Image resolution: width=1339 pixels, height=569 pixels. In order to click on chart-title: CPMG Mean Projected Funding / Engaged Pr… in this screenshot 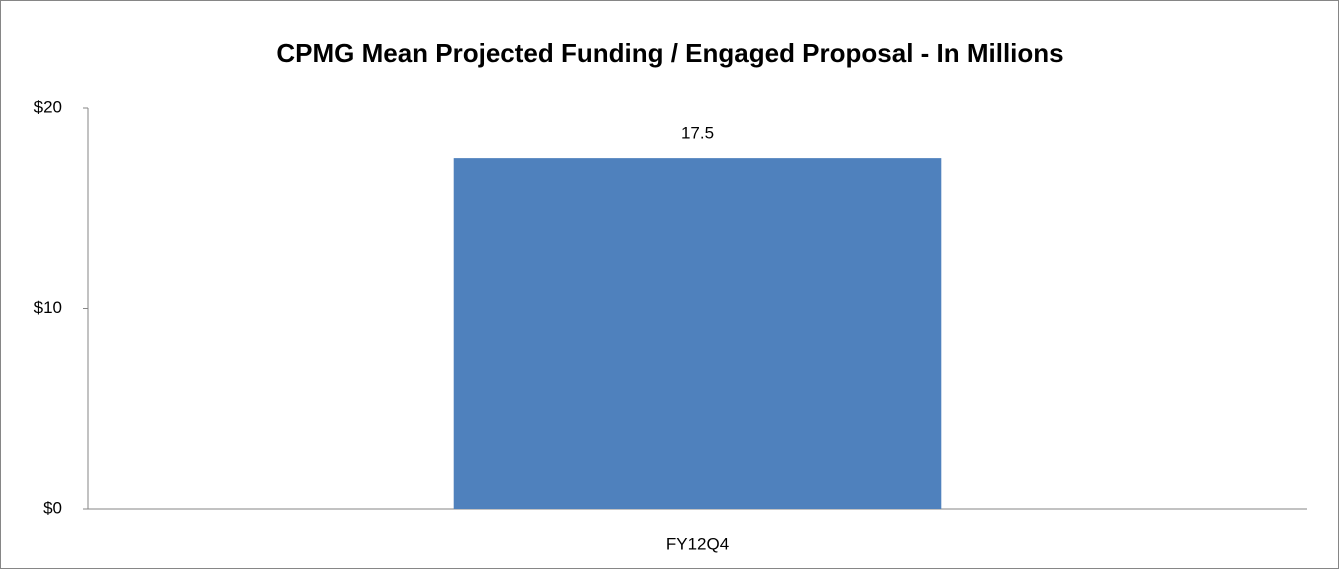, I will do `click(669, 53)`.